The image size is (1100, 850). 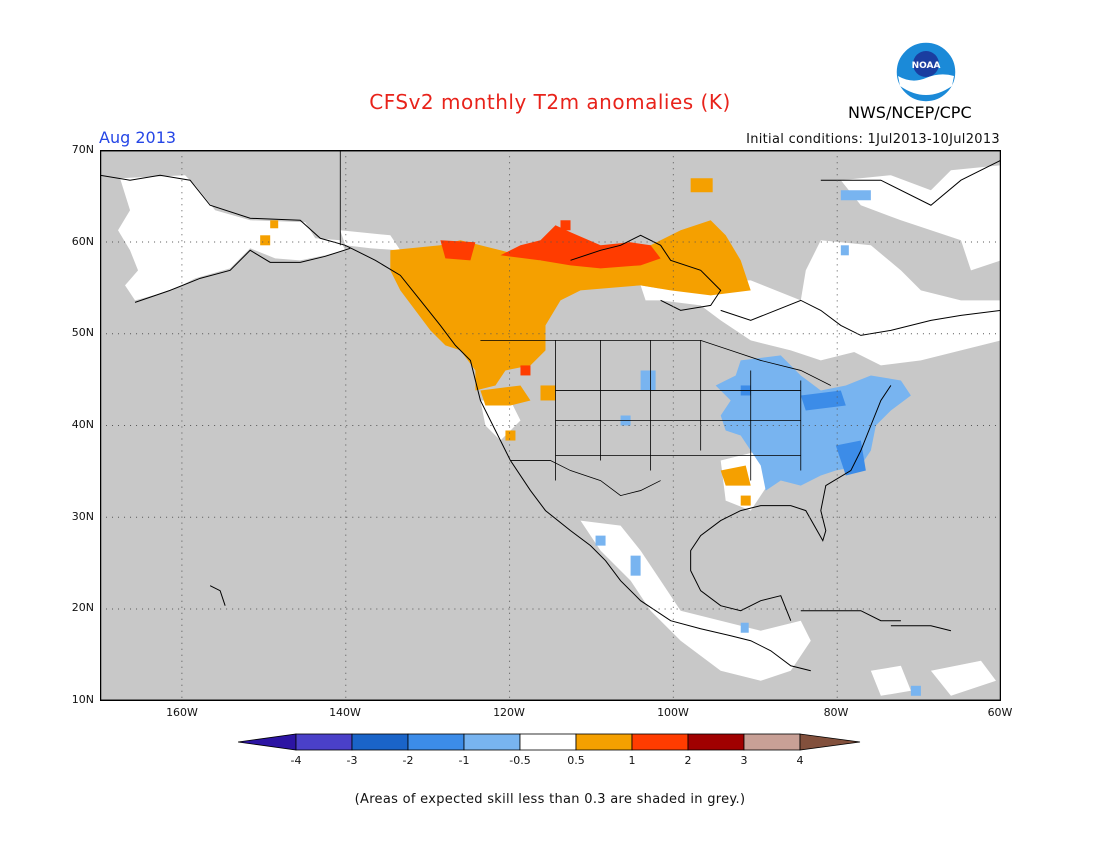 What do you see at coordinates (352, 760) in the screenshot?
I see `colorbar-label-neg3: -3` at bounding box center [352, 760].